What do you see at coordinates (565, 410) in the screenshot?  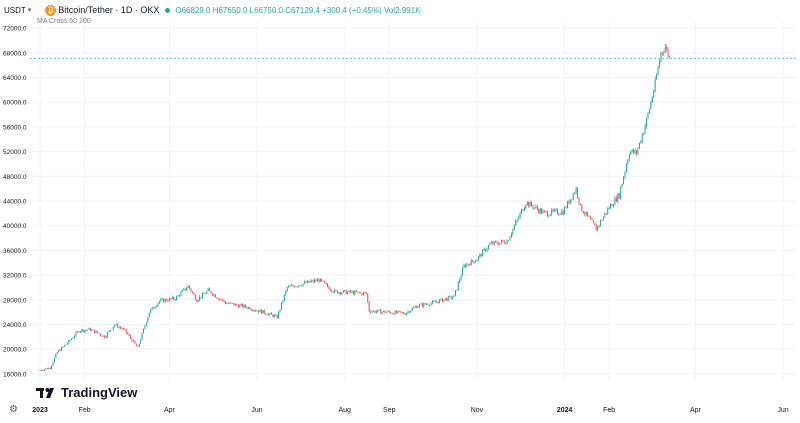 I see `x-tick-label: 2024` at bounding box center [565, 410].